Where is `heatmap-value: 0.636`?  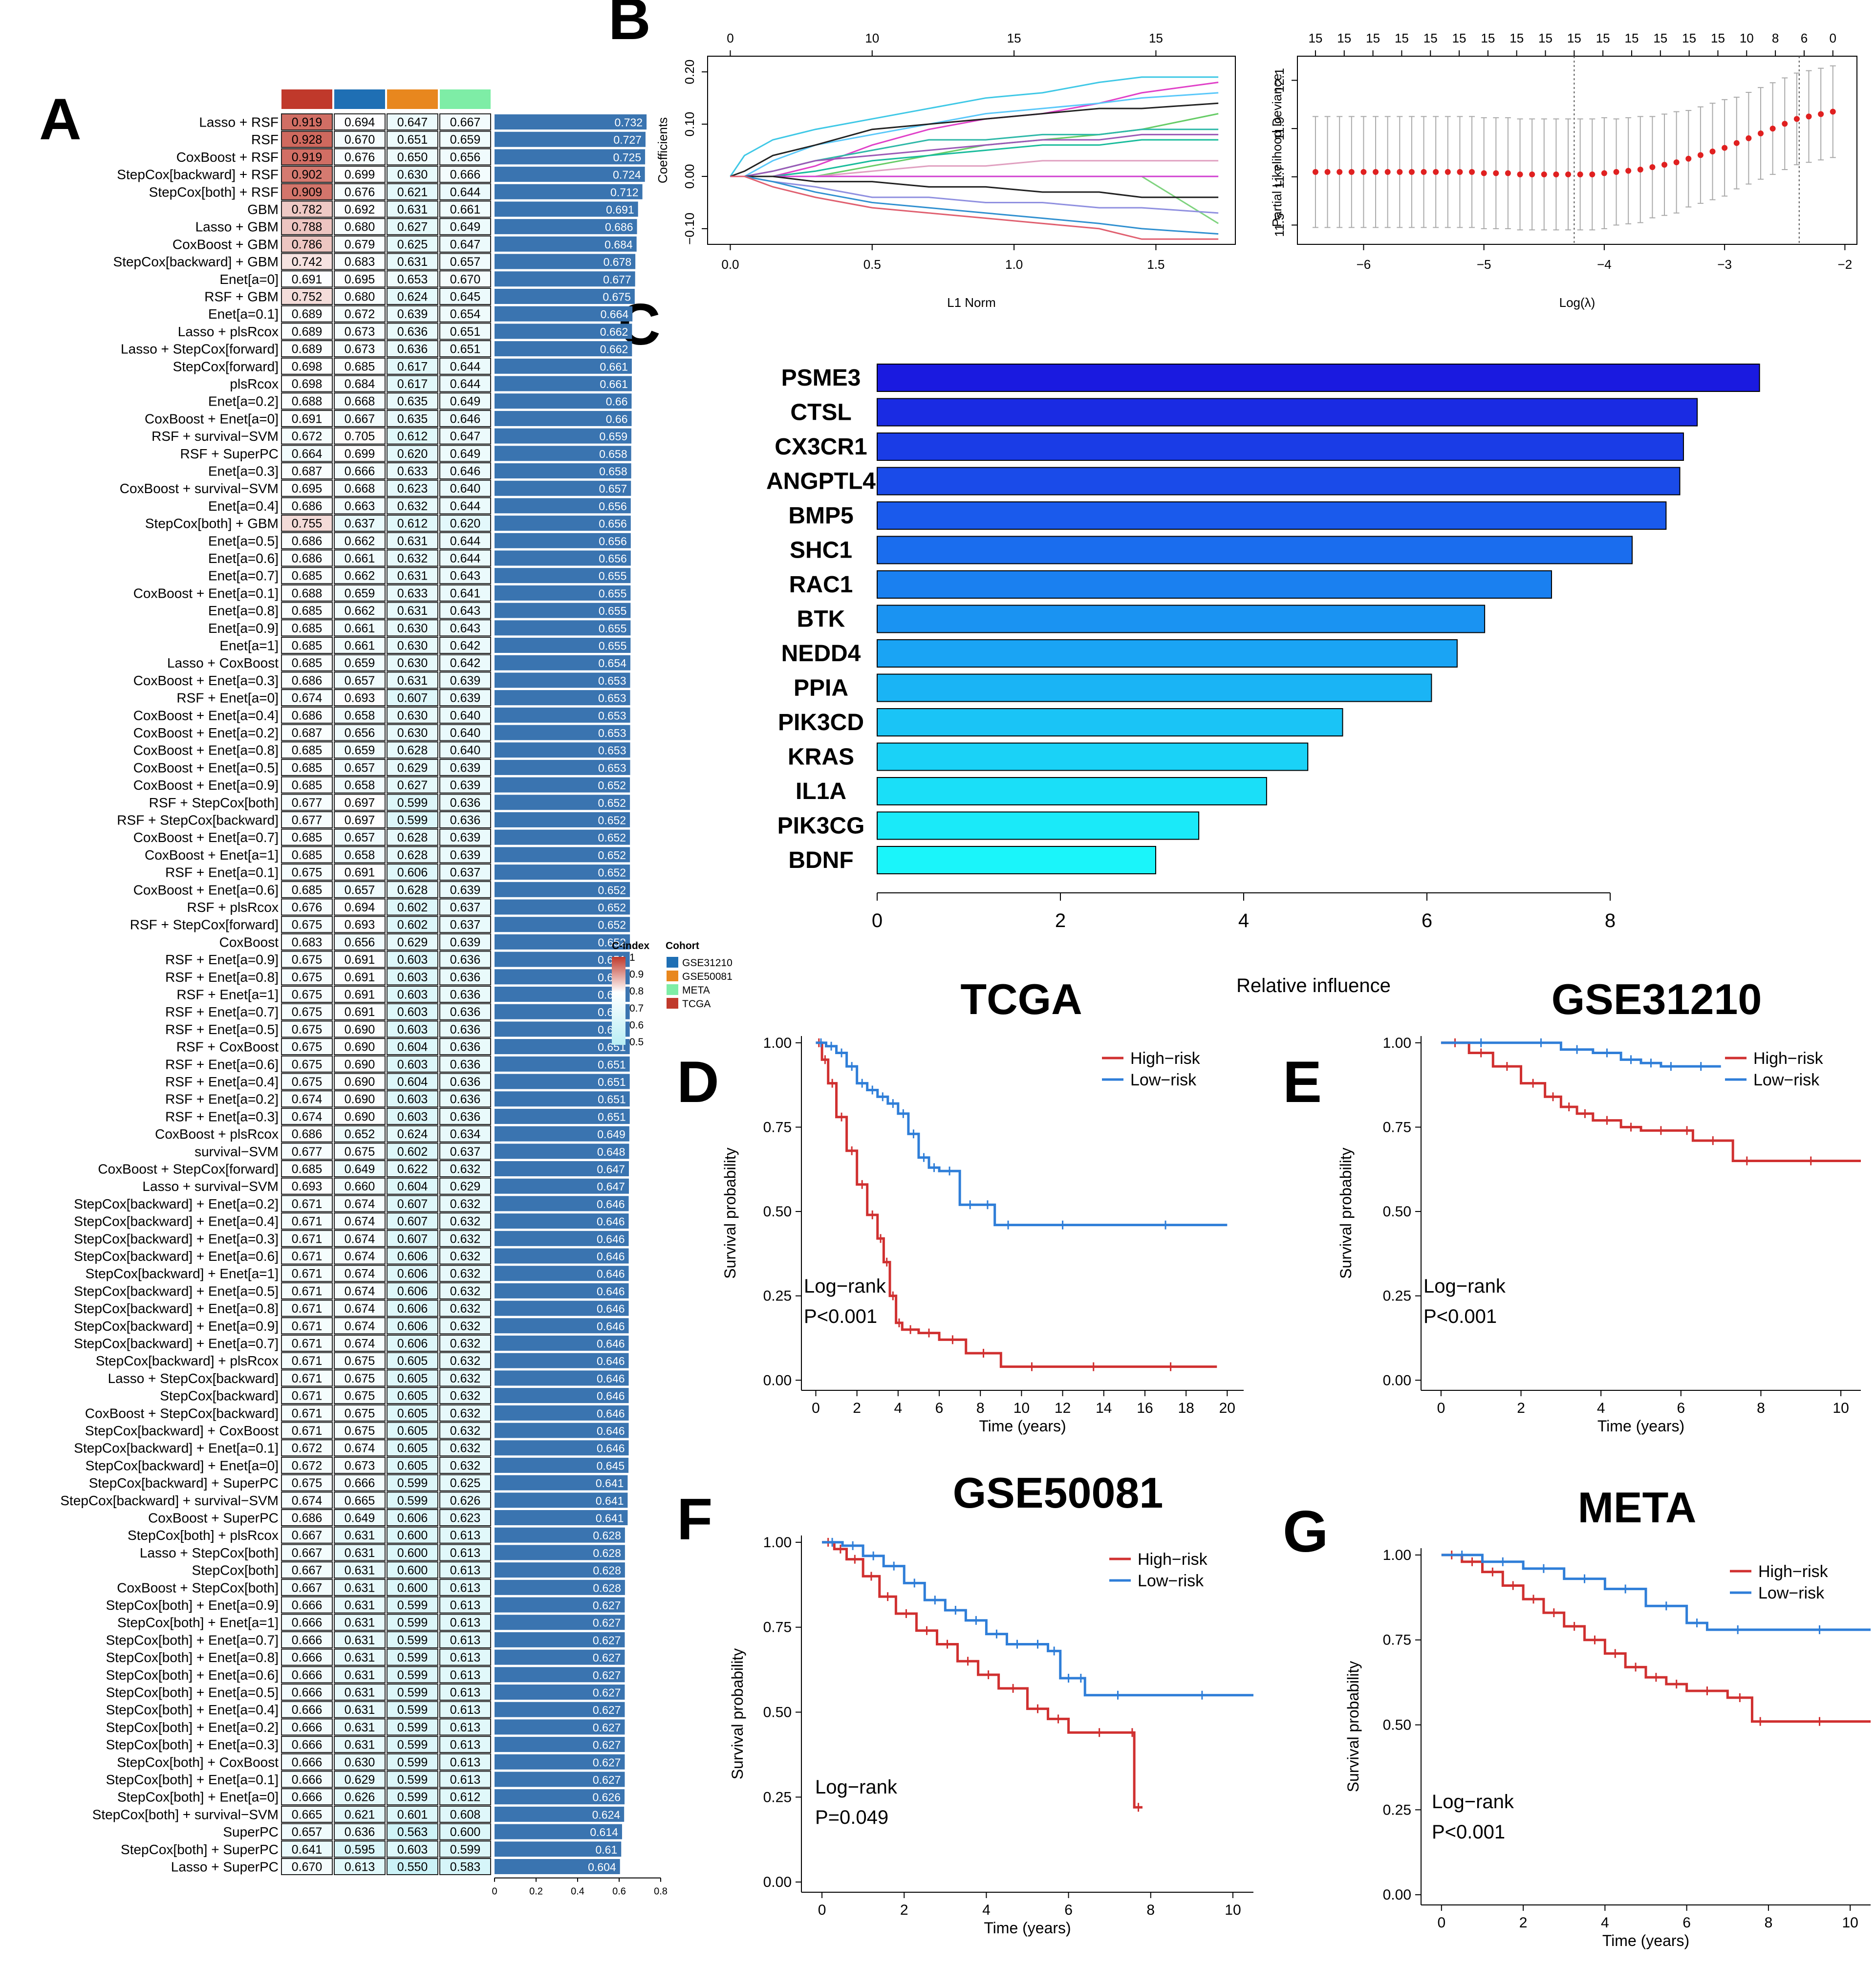 heatmap-value: 0.636 is located at coordinates (465, 1082).